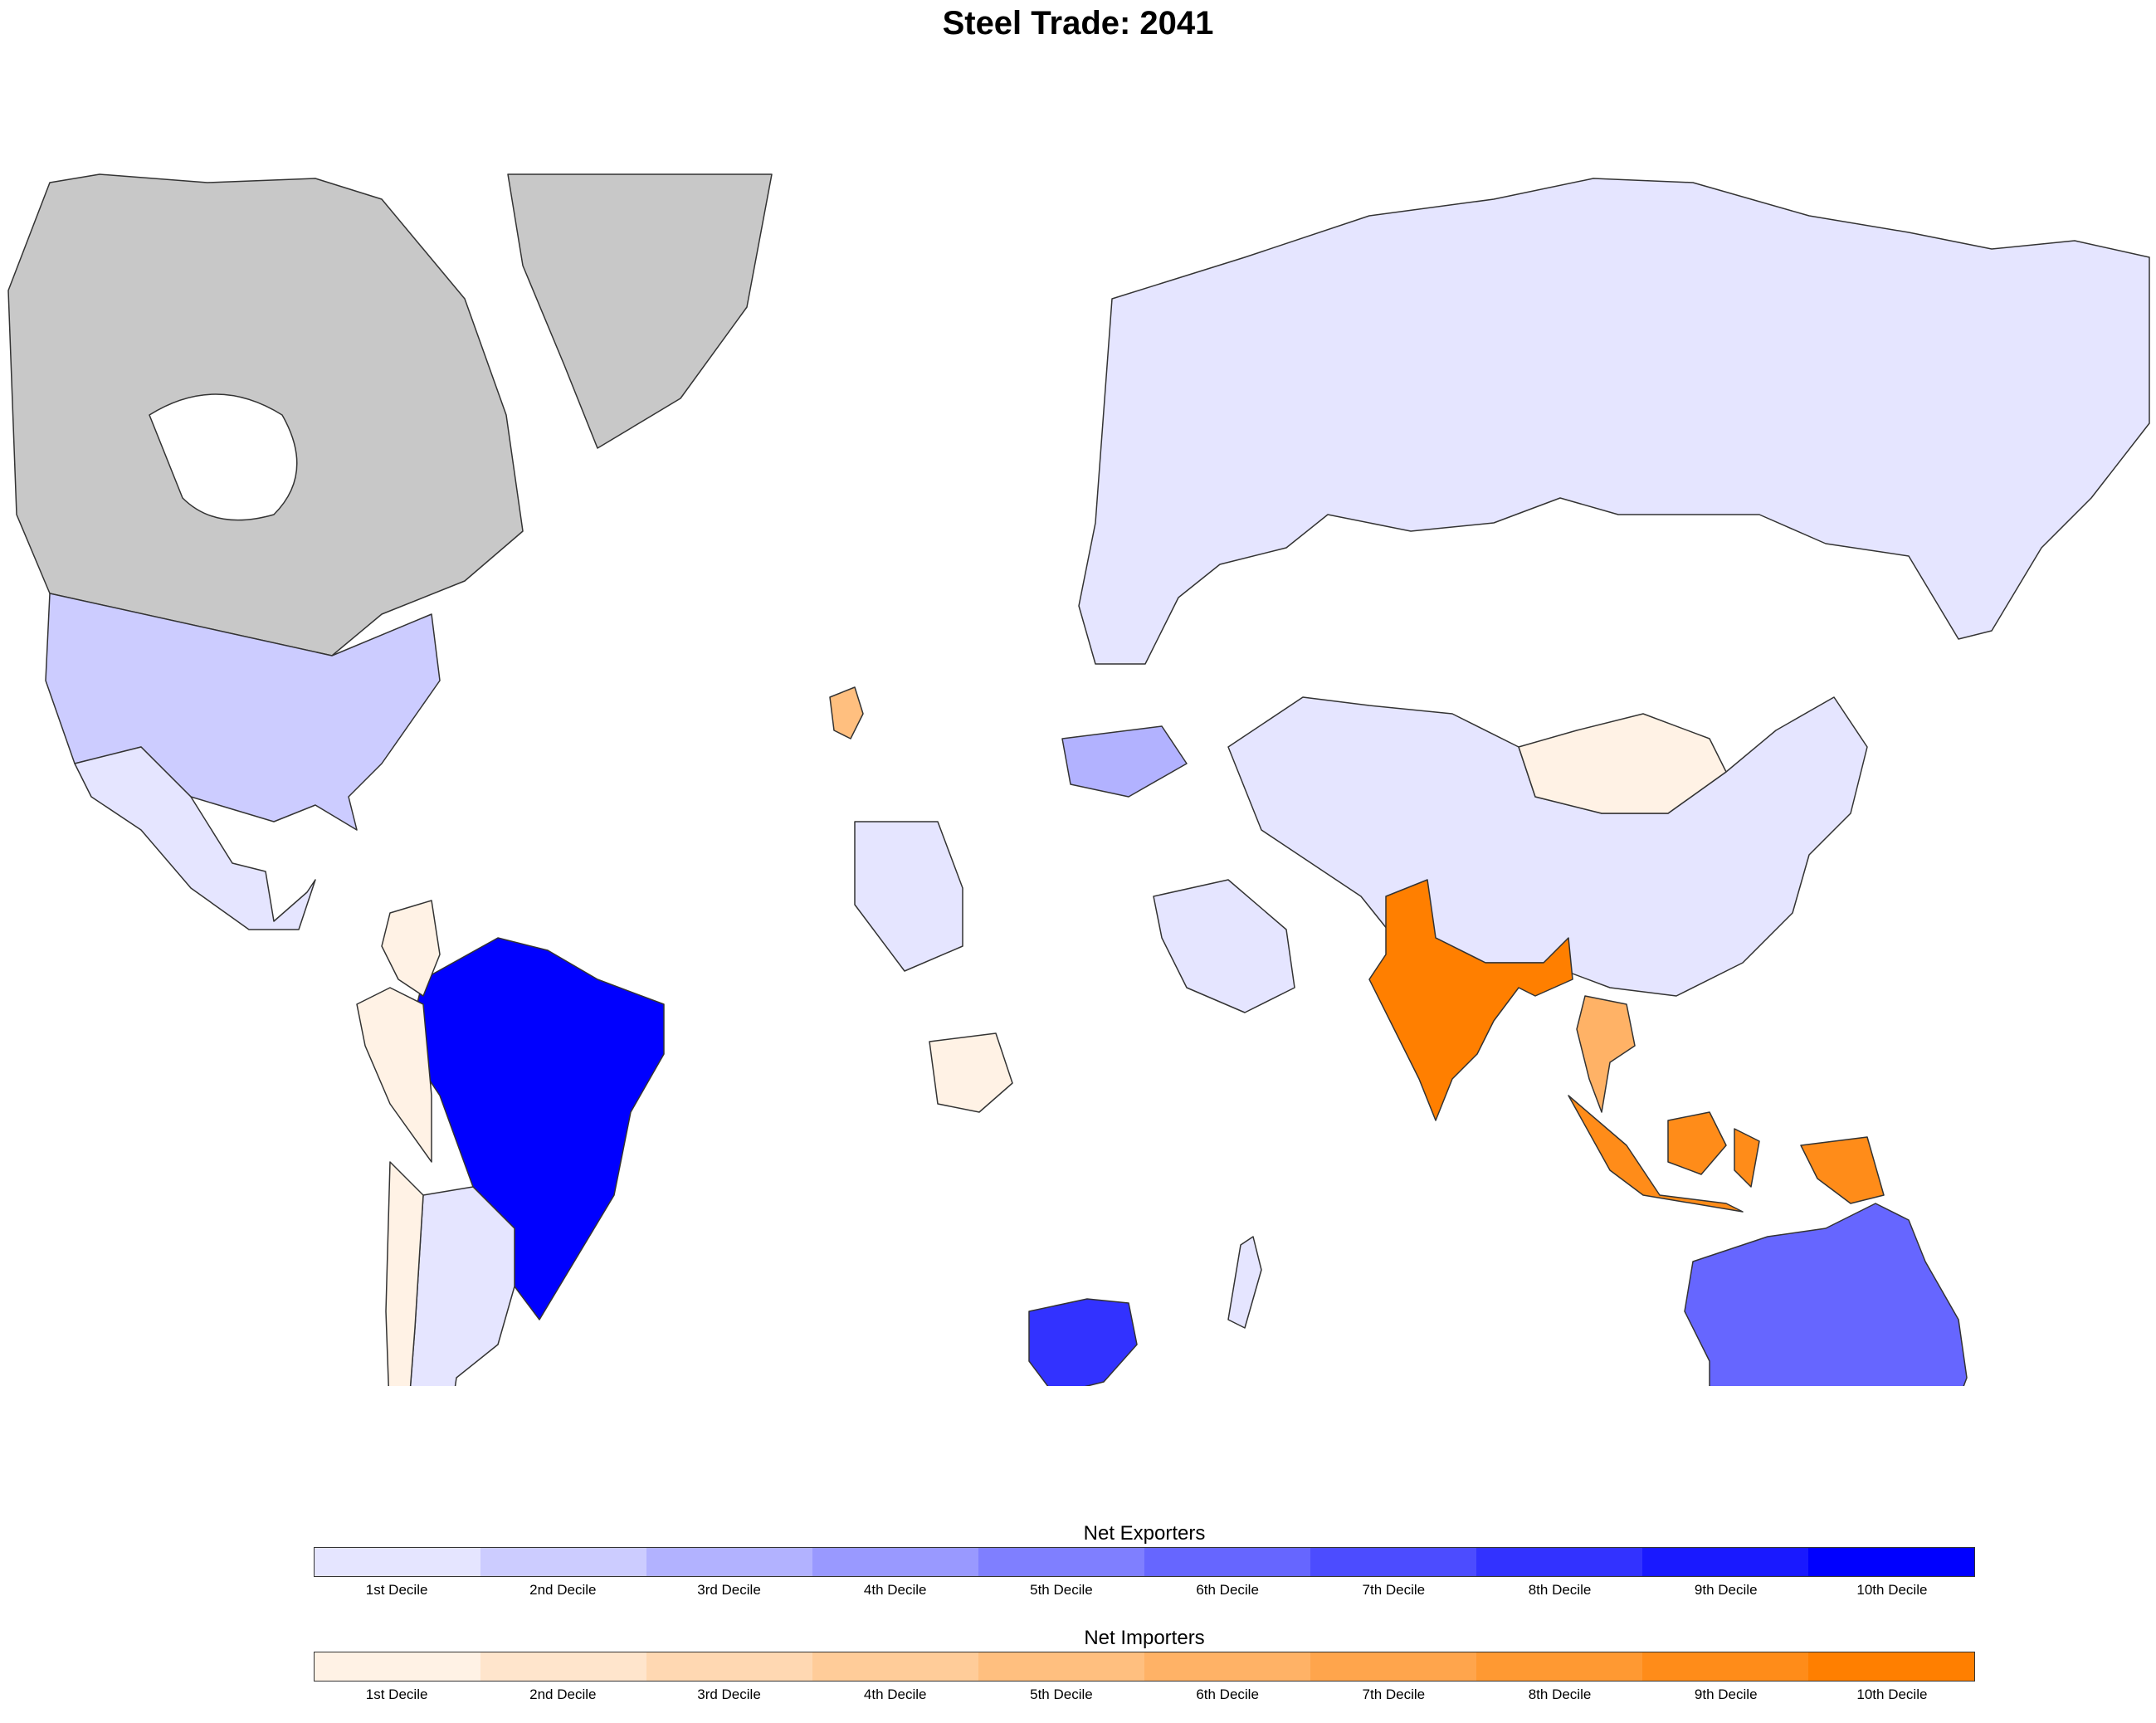  What do you see at coordinates (895, 1590) in the screenshot?
I see `legend-exporters-label-4: 4th Decile` at bounding box center [895, 1590].